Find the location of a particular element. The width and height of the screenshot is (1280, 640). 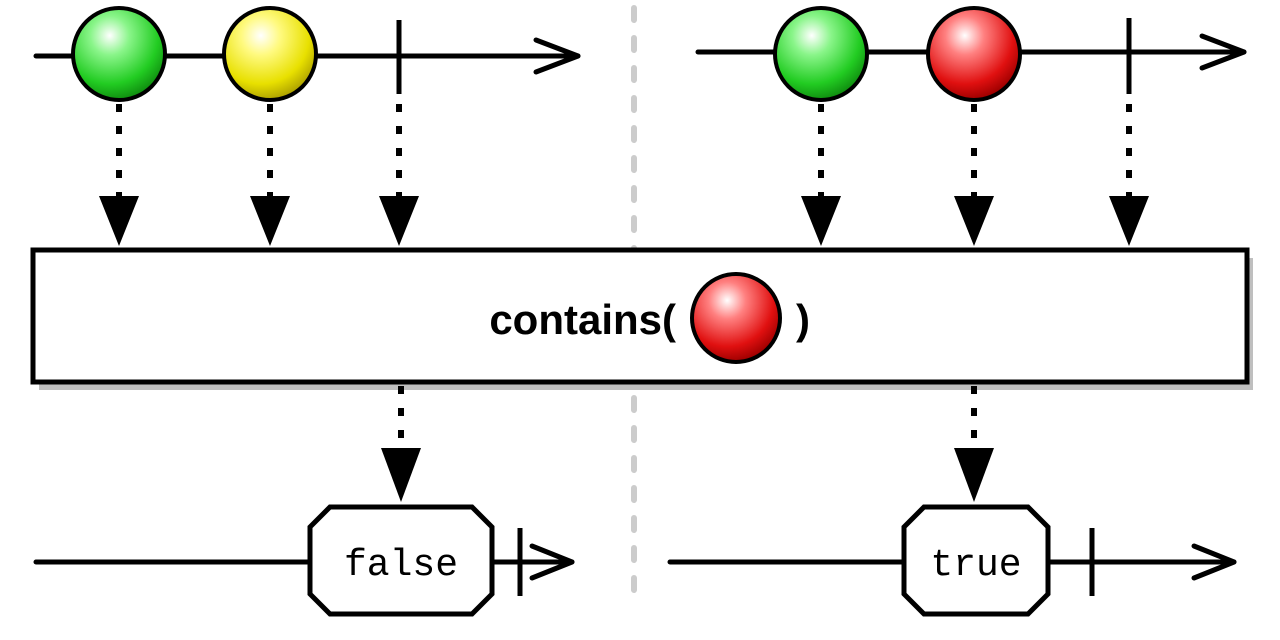

marble-red is located at coordinates (974, 54).